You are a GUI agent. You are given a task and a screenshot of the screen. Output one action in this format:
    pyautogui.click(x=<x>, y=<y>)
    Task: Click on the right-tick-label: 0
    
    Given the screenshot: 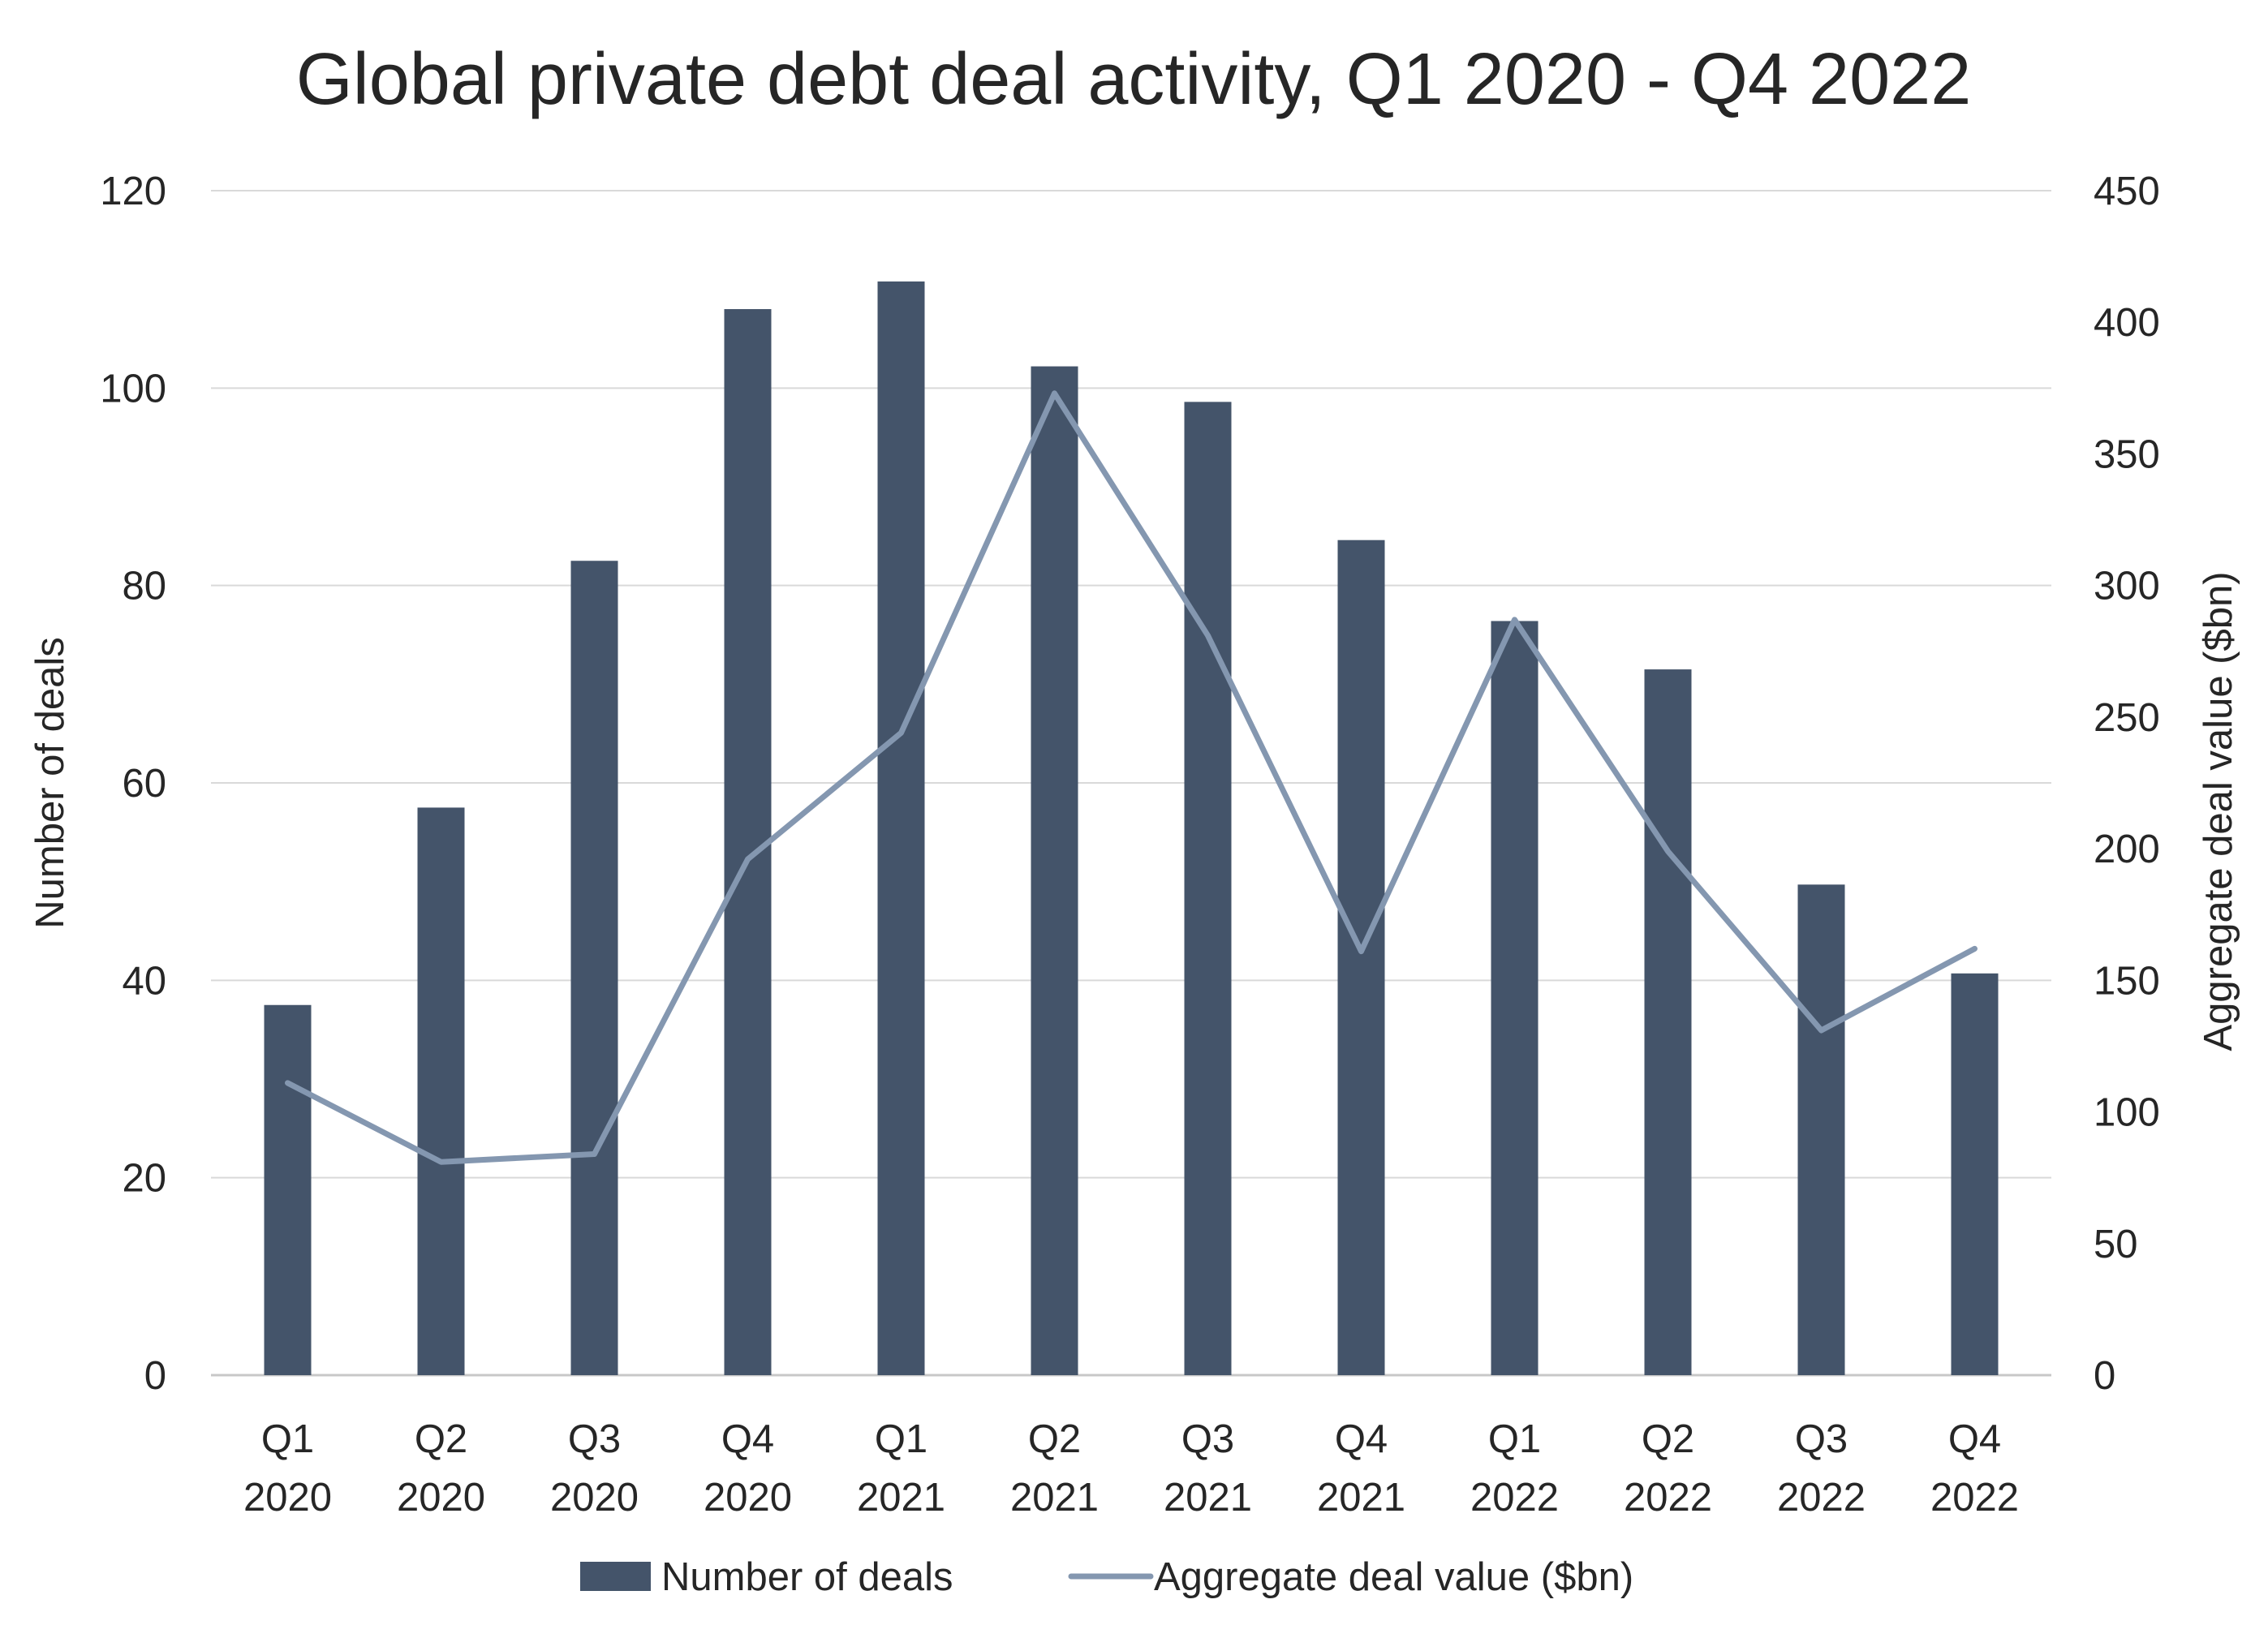 What is the action you would take?
    pyautogui.click(x=2104, y=1376)
    